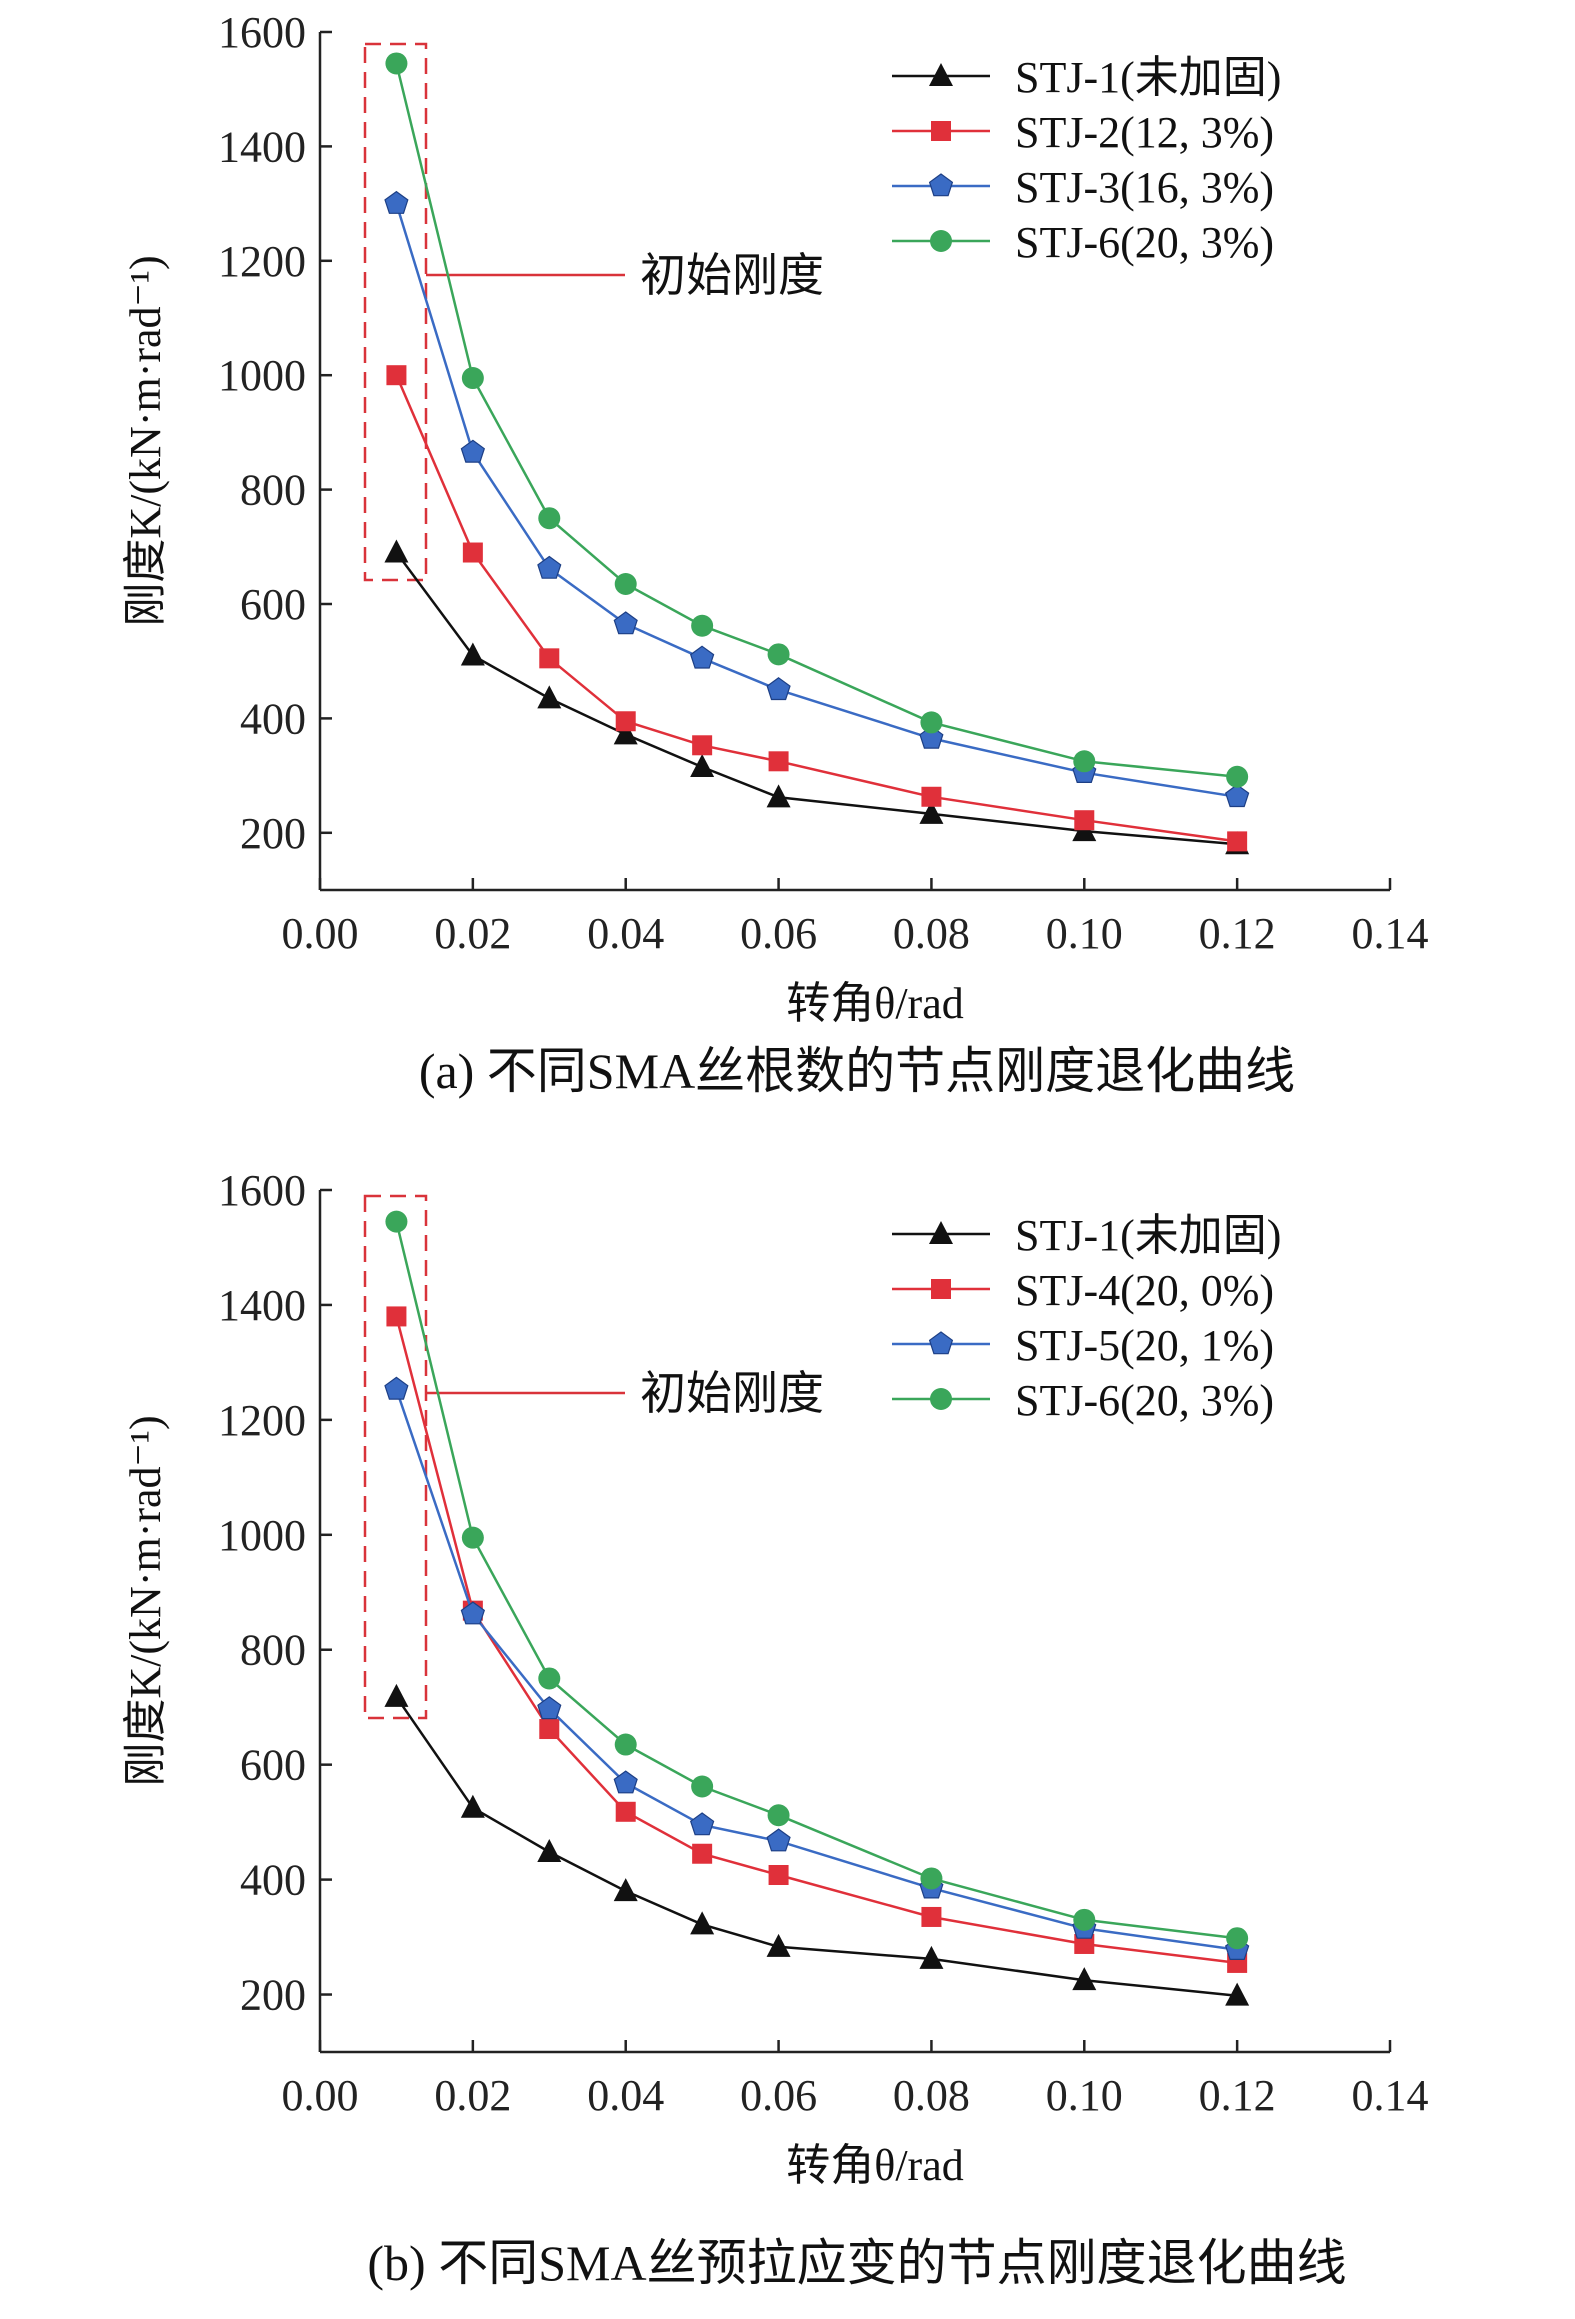  What do you see at coordinates (273, 604) in the screenshot?
I see `y-tick-label: 600` at bounding box center [273, 604].